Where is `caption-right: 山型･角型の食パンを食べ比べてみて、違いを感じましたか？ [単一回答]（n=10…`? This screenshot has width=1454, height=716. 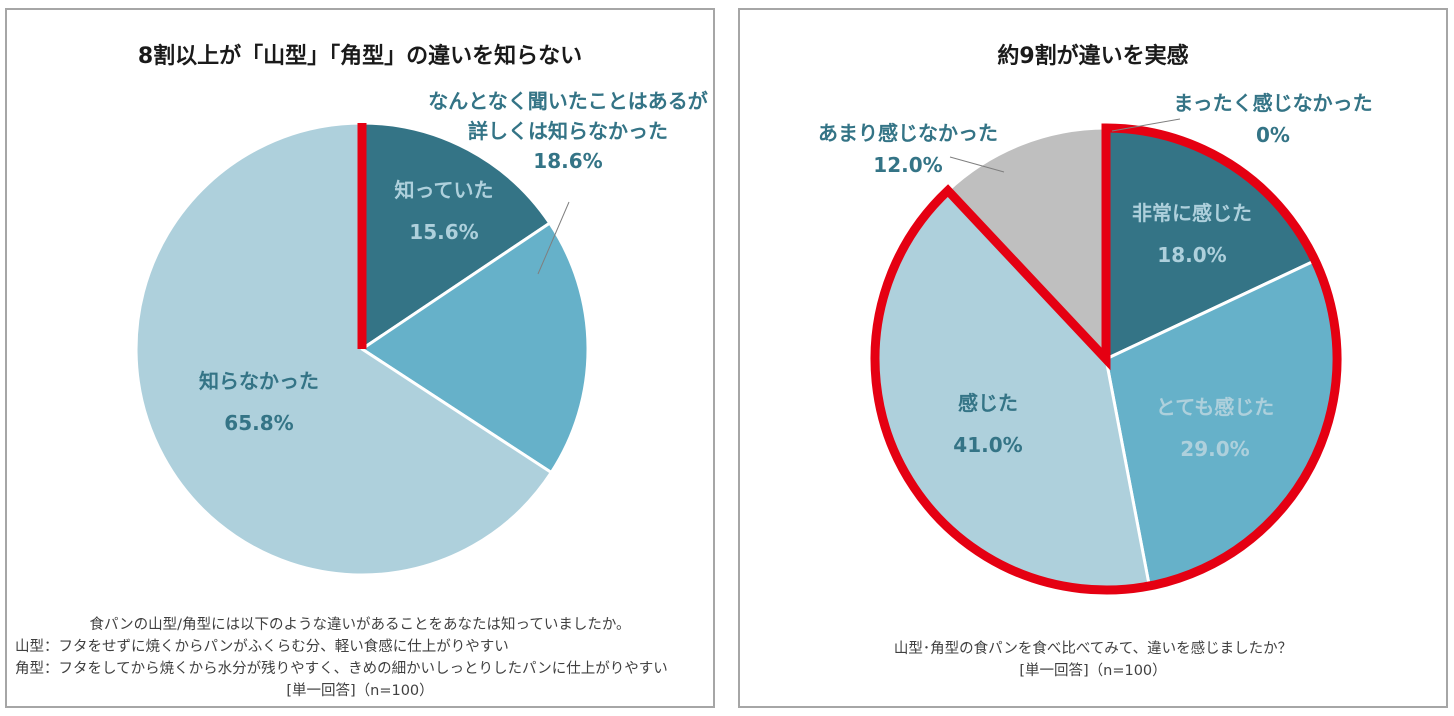 caption-right: 山型･角型の食パンを食べ比べてみて、違いを感じましたか？ [単一回答]（n=10… is located at coordinates (1093, 660).